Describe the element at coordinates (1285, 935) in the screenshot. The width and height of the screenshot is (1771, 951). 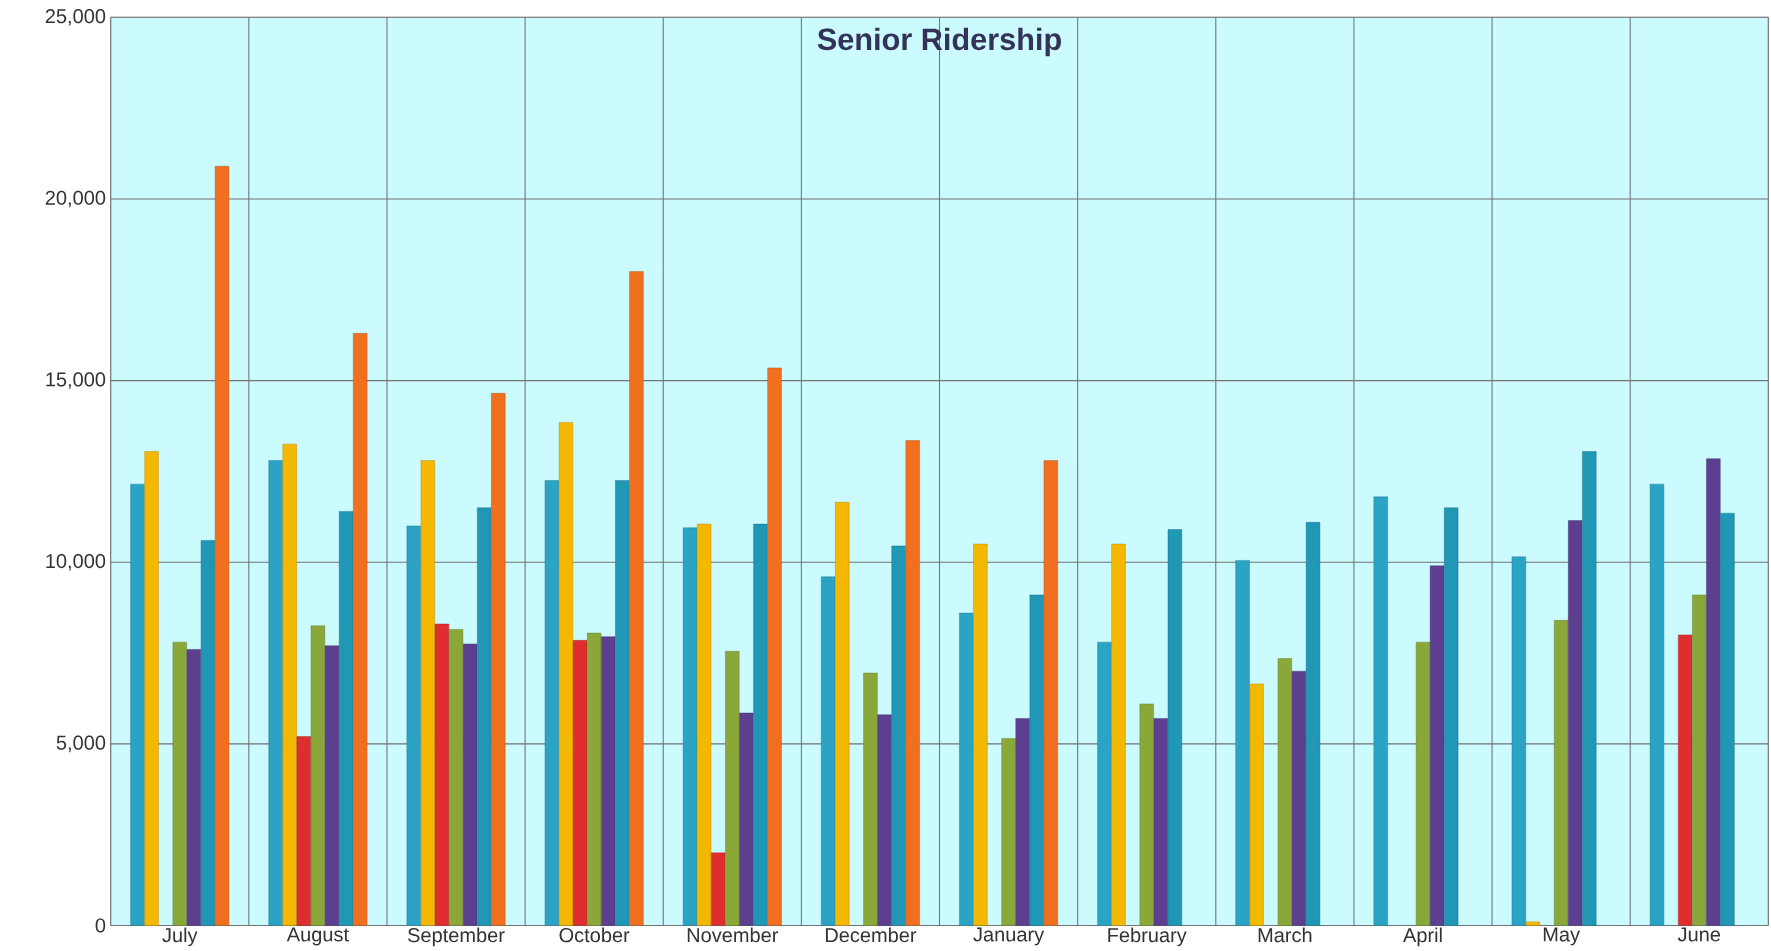
I see `x-tick-label: March` at that location.